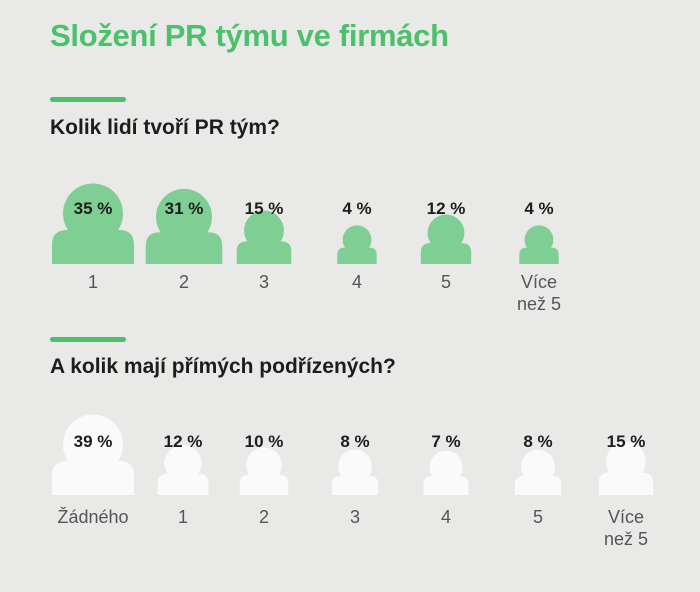  What do you see at coordinates (445, 441) in the screenshot?
I see `value-label: 7 %` at bounding box center [445, 441].